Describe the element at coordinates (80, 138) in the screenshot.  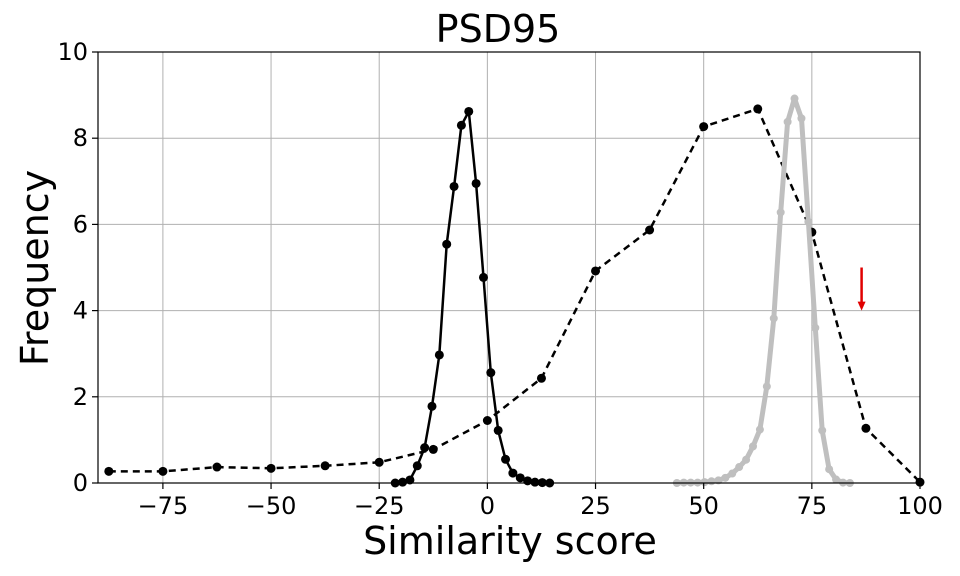
I see `y-tick-label: 8` at that location.